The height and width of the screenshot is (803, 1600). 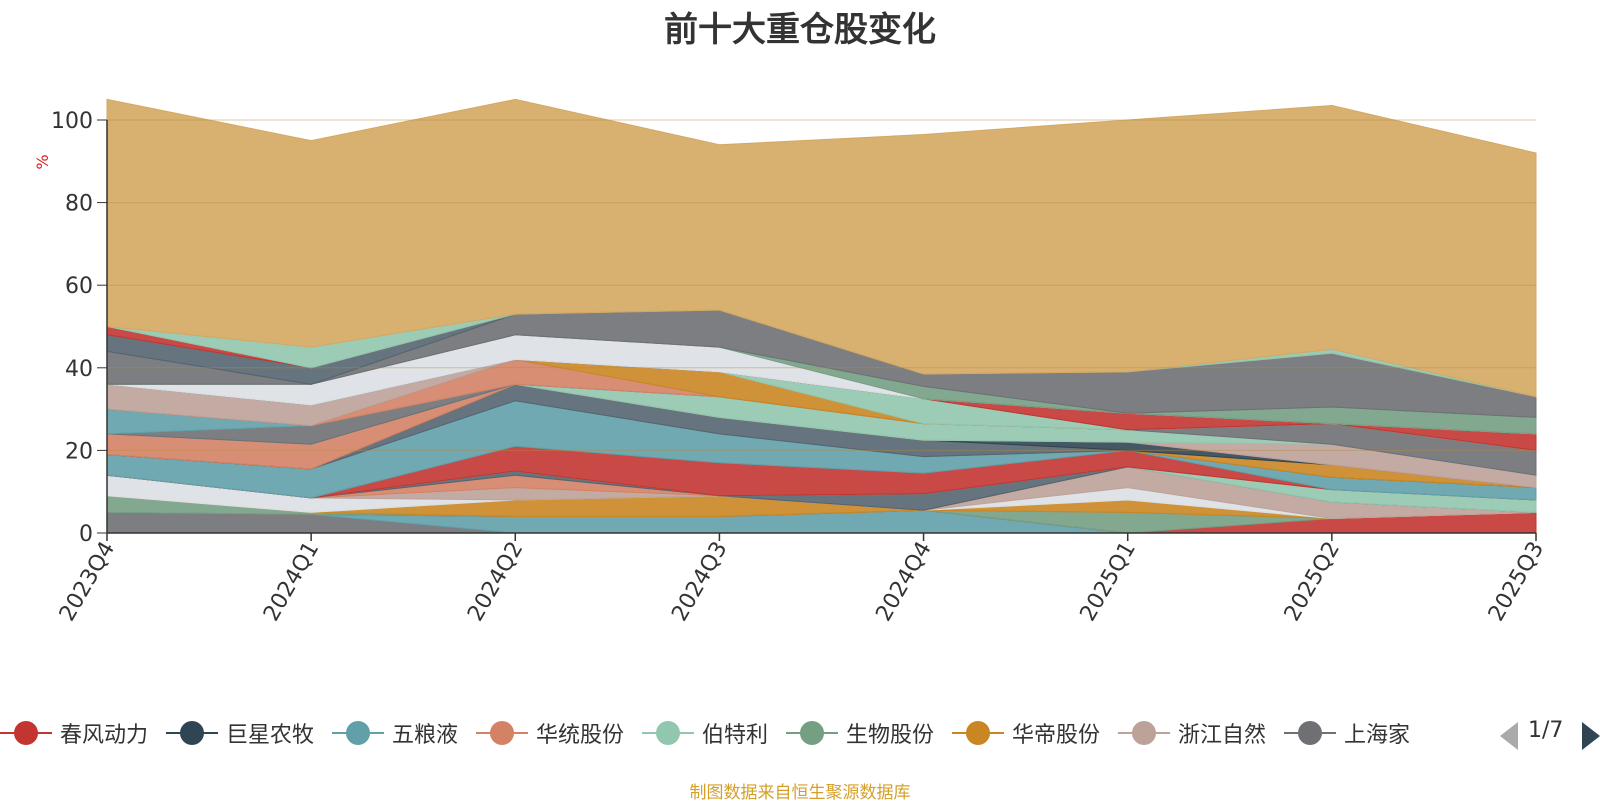 I want to click on y-tick-label-0: 0, so click(x=86, y=534).